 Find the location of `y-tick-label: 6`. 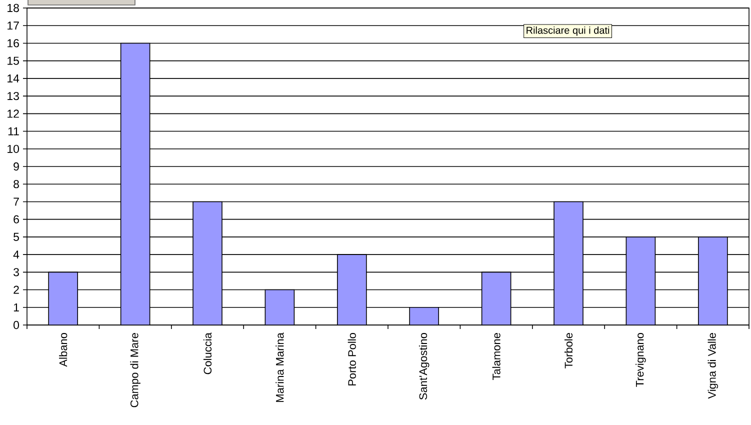

y-tick-label: 6 is located at coordinates (16, 219).